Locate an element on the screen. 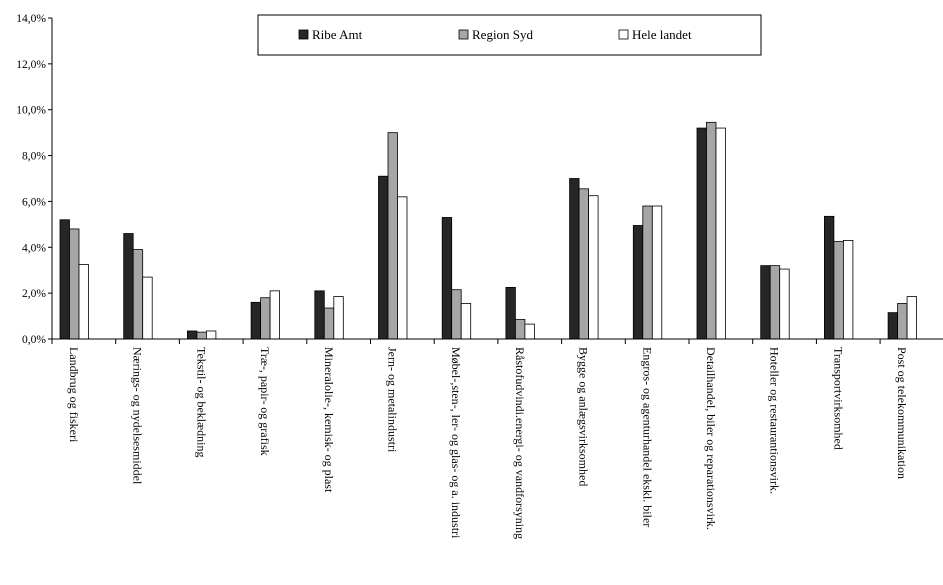  x-category-label: Landbrug og fiskeri is located at coordinates (74, 395).